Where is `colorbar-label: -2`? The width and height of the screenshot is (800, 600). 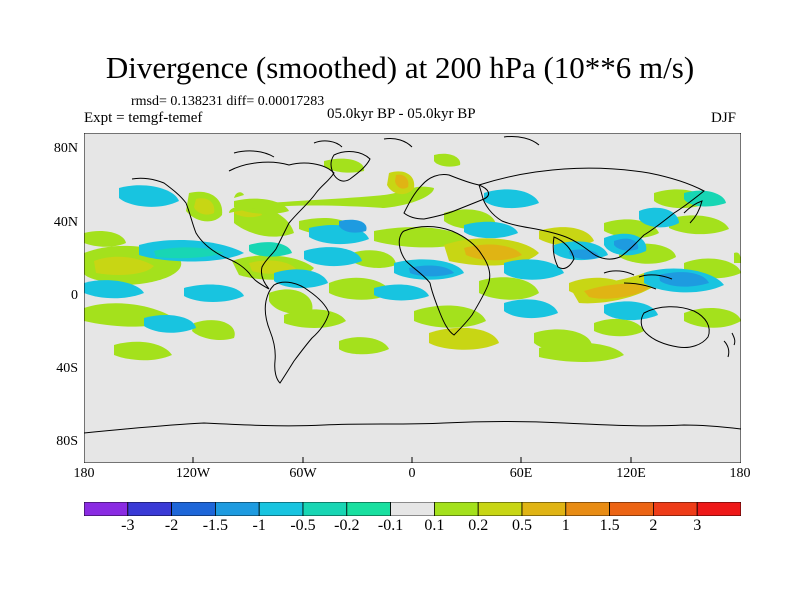
colorbar-label: -2 is located at coordinates (171, 525).